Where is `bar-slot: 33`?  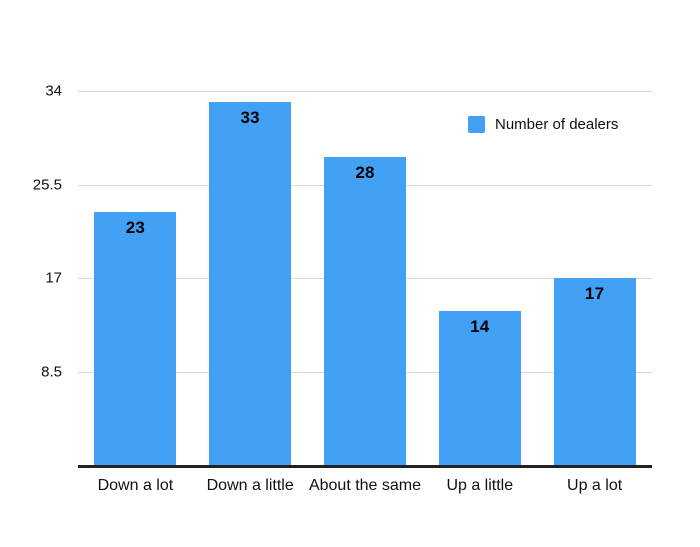 bar-slot: 33 is located at coordinates (250, 278).